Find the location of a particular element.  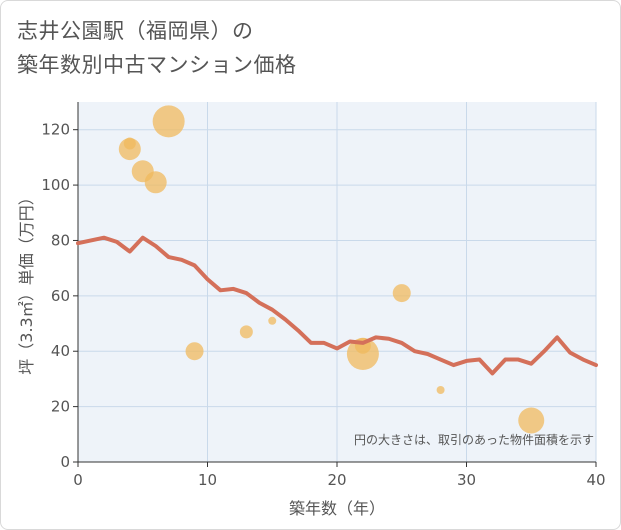

chart-title-line1: 志井公園駅（福岡県）の is located at coordinates (135, 31).